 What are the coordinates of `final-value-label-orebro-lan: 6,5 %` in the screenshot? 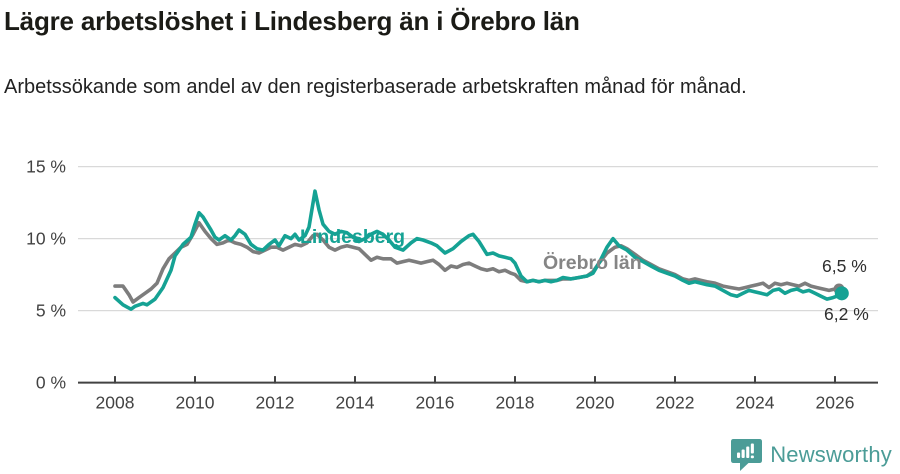 It's located at (844, 266).